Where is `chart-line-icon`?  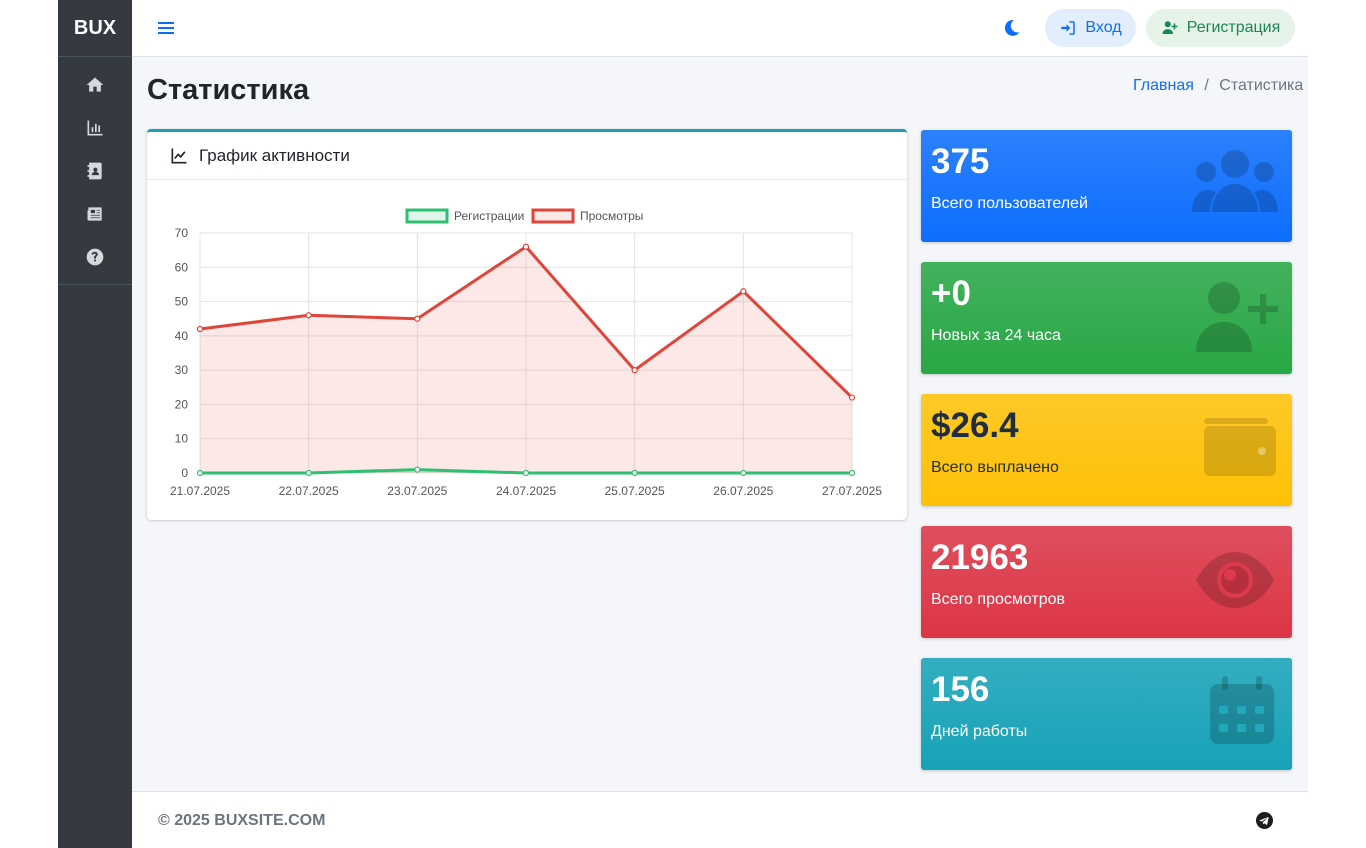
chart-line-icon is located at coordinates (179, 155).